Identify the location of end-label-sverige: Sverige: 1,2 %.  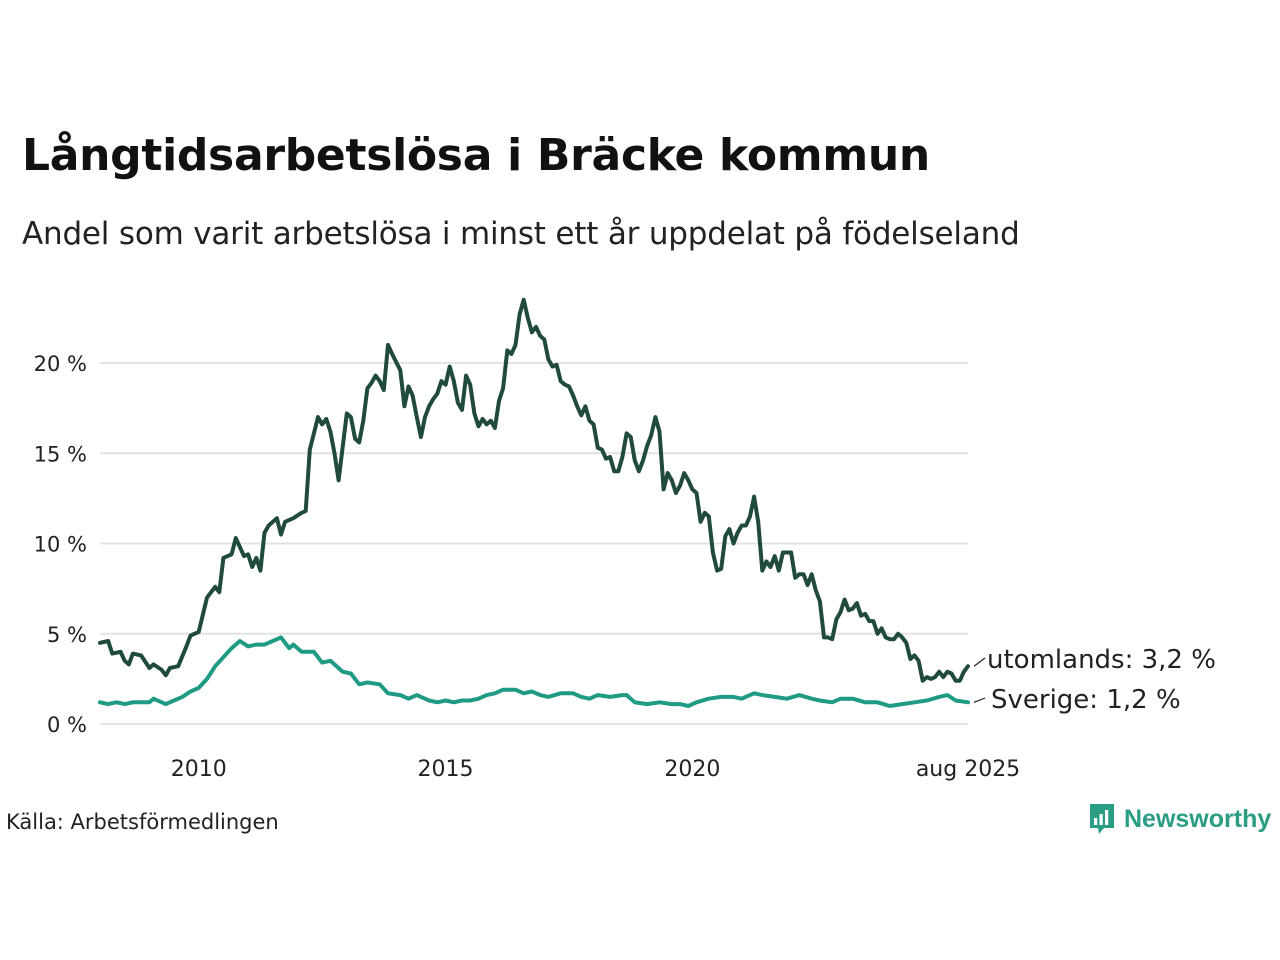
(1086, 700).